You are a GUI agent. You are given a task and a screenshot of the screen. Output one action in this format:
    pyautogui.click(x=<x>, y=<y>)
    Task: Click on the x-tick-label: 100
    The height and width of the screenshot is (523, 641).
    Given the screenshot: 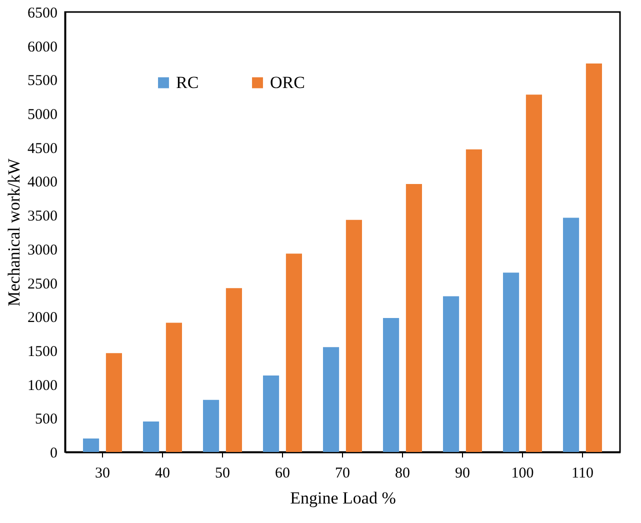 What is the action you would take?
    pyautogui.click(x=522, y=474)
    